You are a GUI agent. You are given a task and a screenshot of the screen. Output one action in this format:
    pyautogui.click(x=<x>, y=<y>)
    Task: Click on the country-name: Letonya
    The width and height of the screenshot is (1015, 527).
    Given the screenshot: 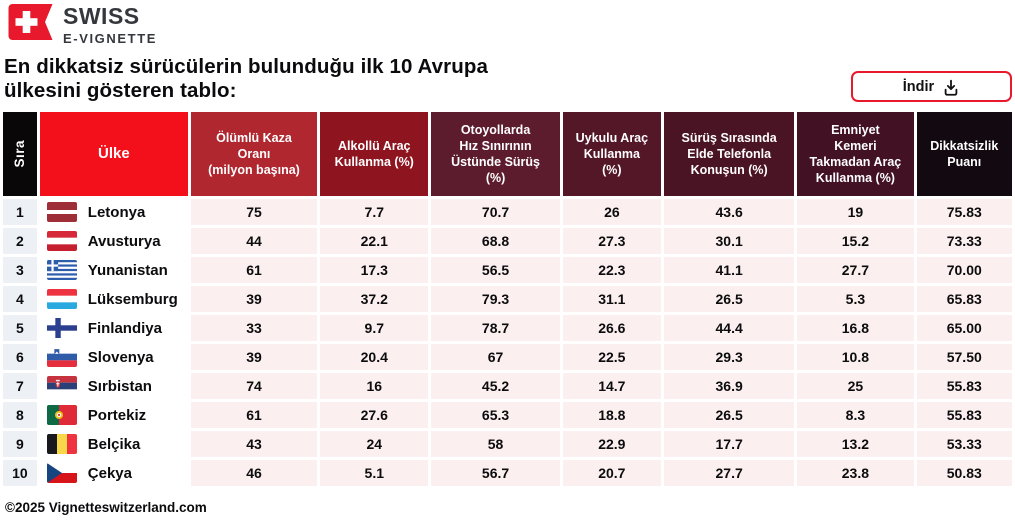 What is the action you would take?
    pyautogui.click(x=116, y=212)
    